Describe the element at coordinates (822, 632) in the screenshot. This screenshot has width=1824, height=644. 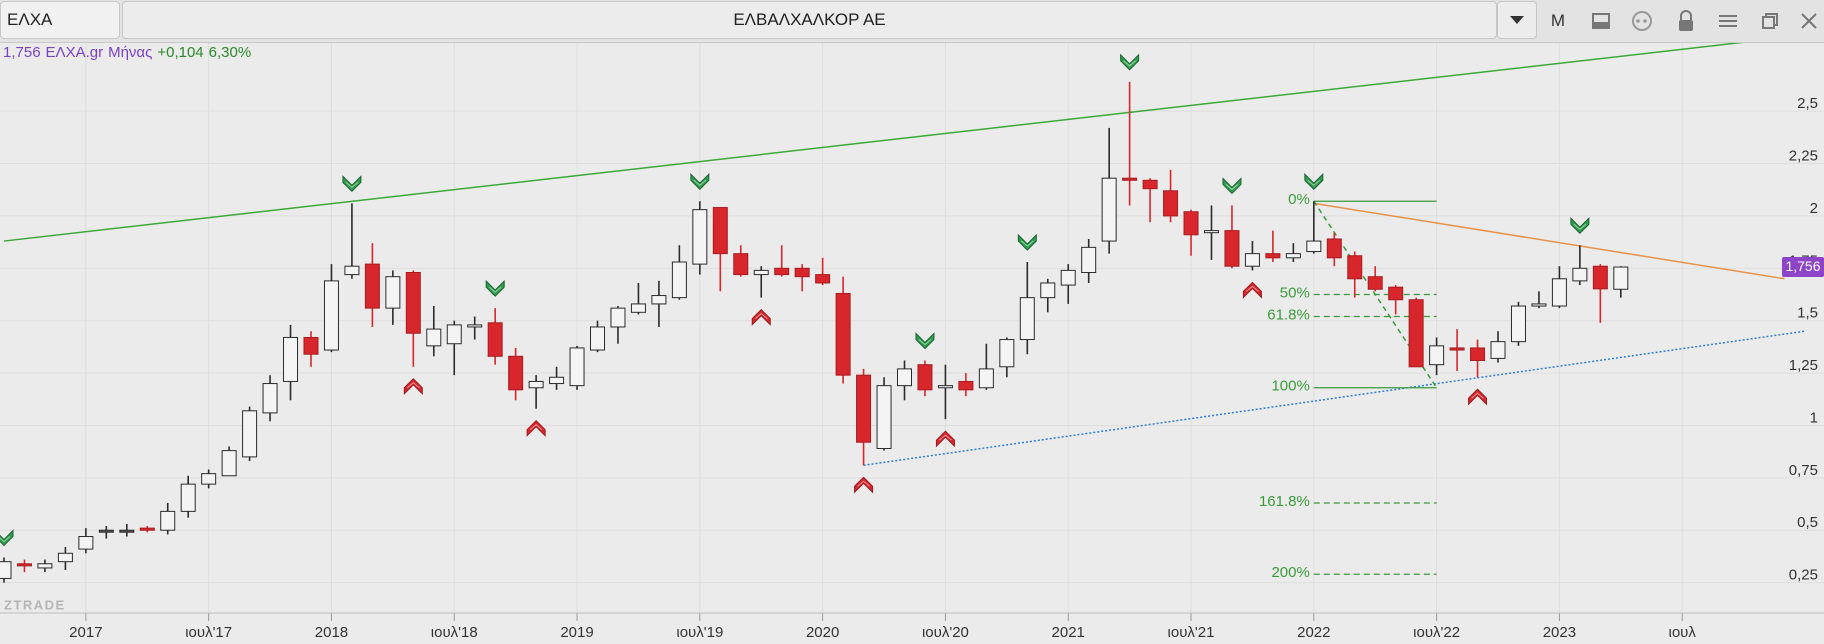
I see `x-tick-label: 2020` at that location.